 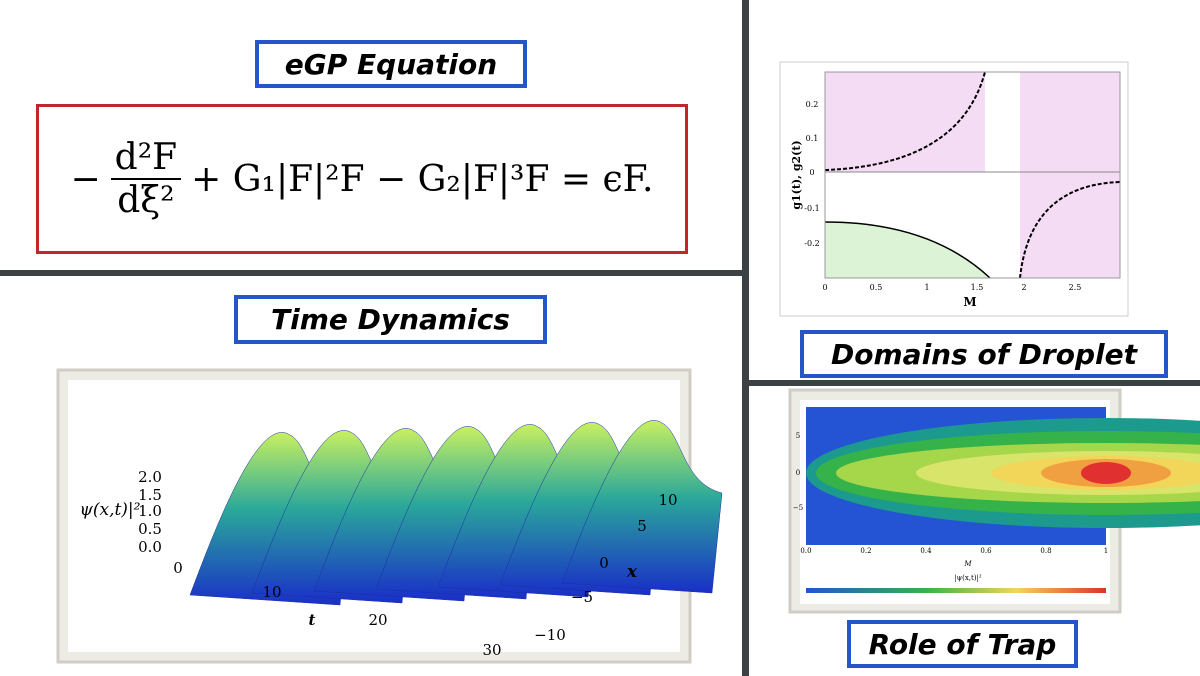 What do you see at coordinates (550, 635) in the screenshot?
I see `label: −10` at bounding box center [550, 635].